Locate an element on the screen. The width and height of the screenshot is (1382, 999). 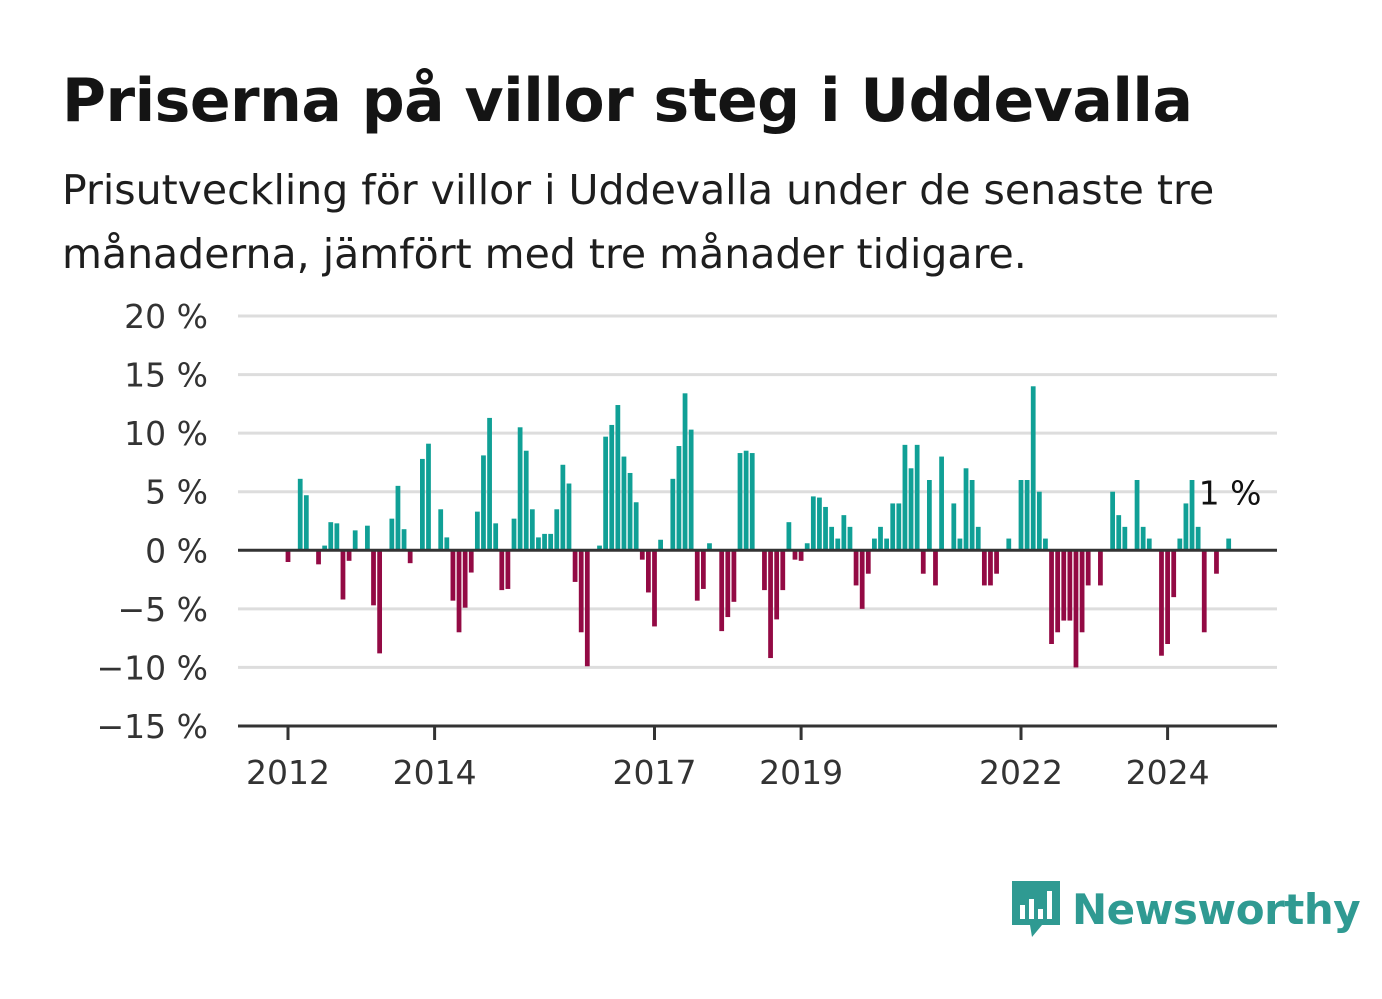
y-tick-label: −10 % is located at coordinates (153, 667).